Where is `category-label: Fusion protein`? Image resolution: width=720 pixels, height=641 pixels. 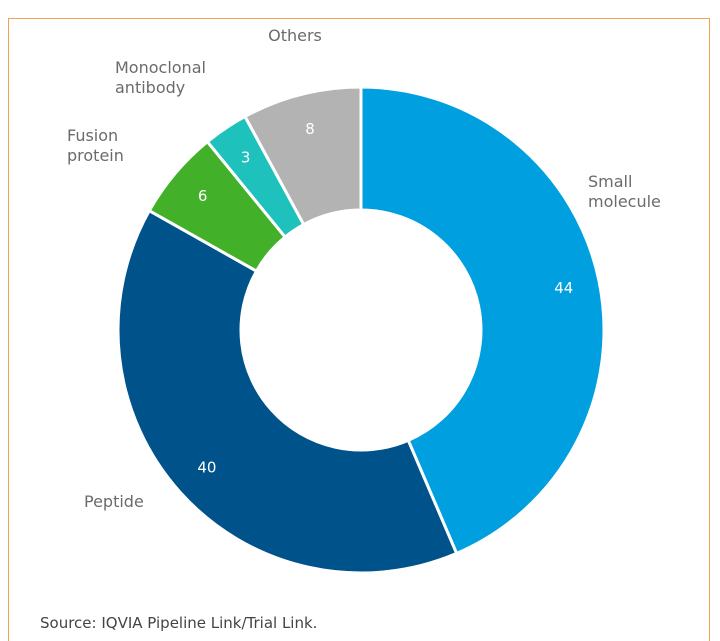 category-label: Fusion protein is located at coordinates (95, 145).